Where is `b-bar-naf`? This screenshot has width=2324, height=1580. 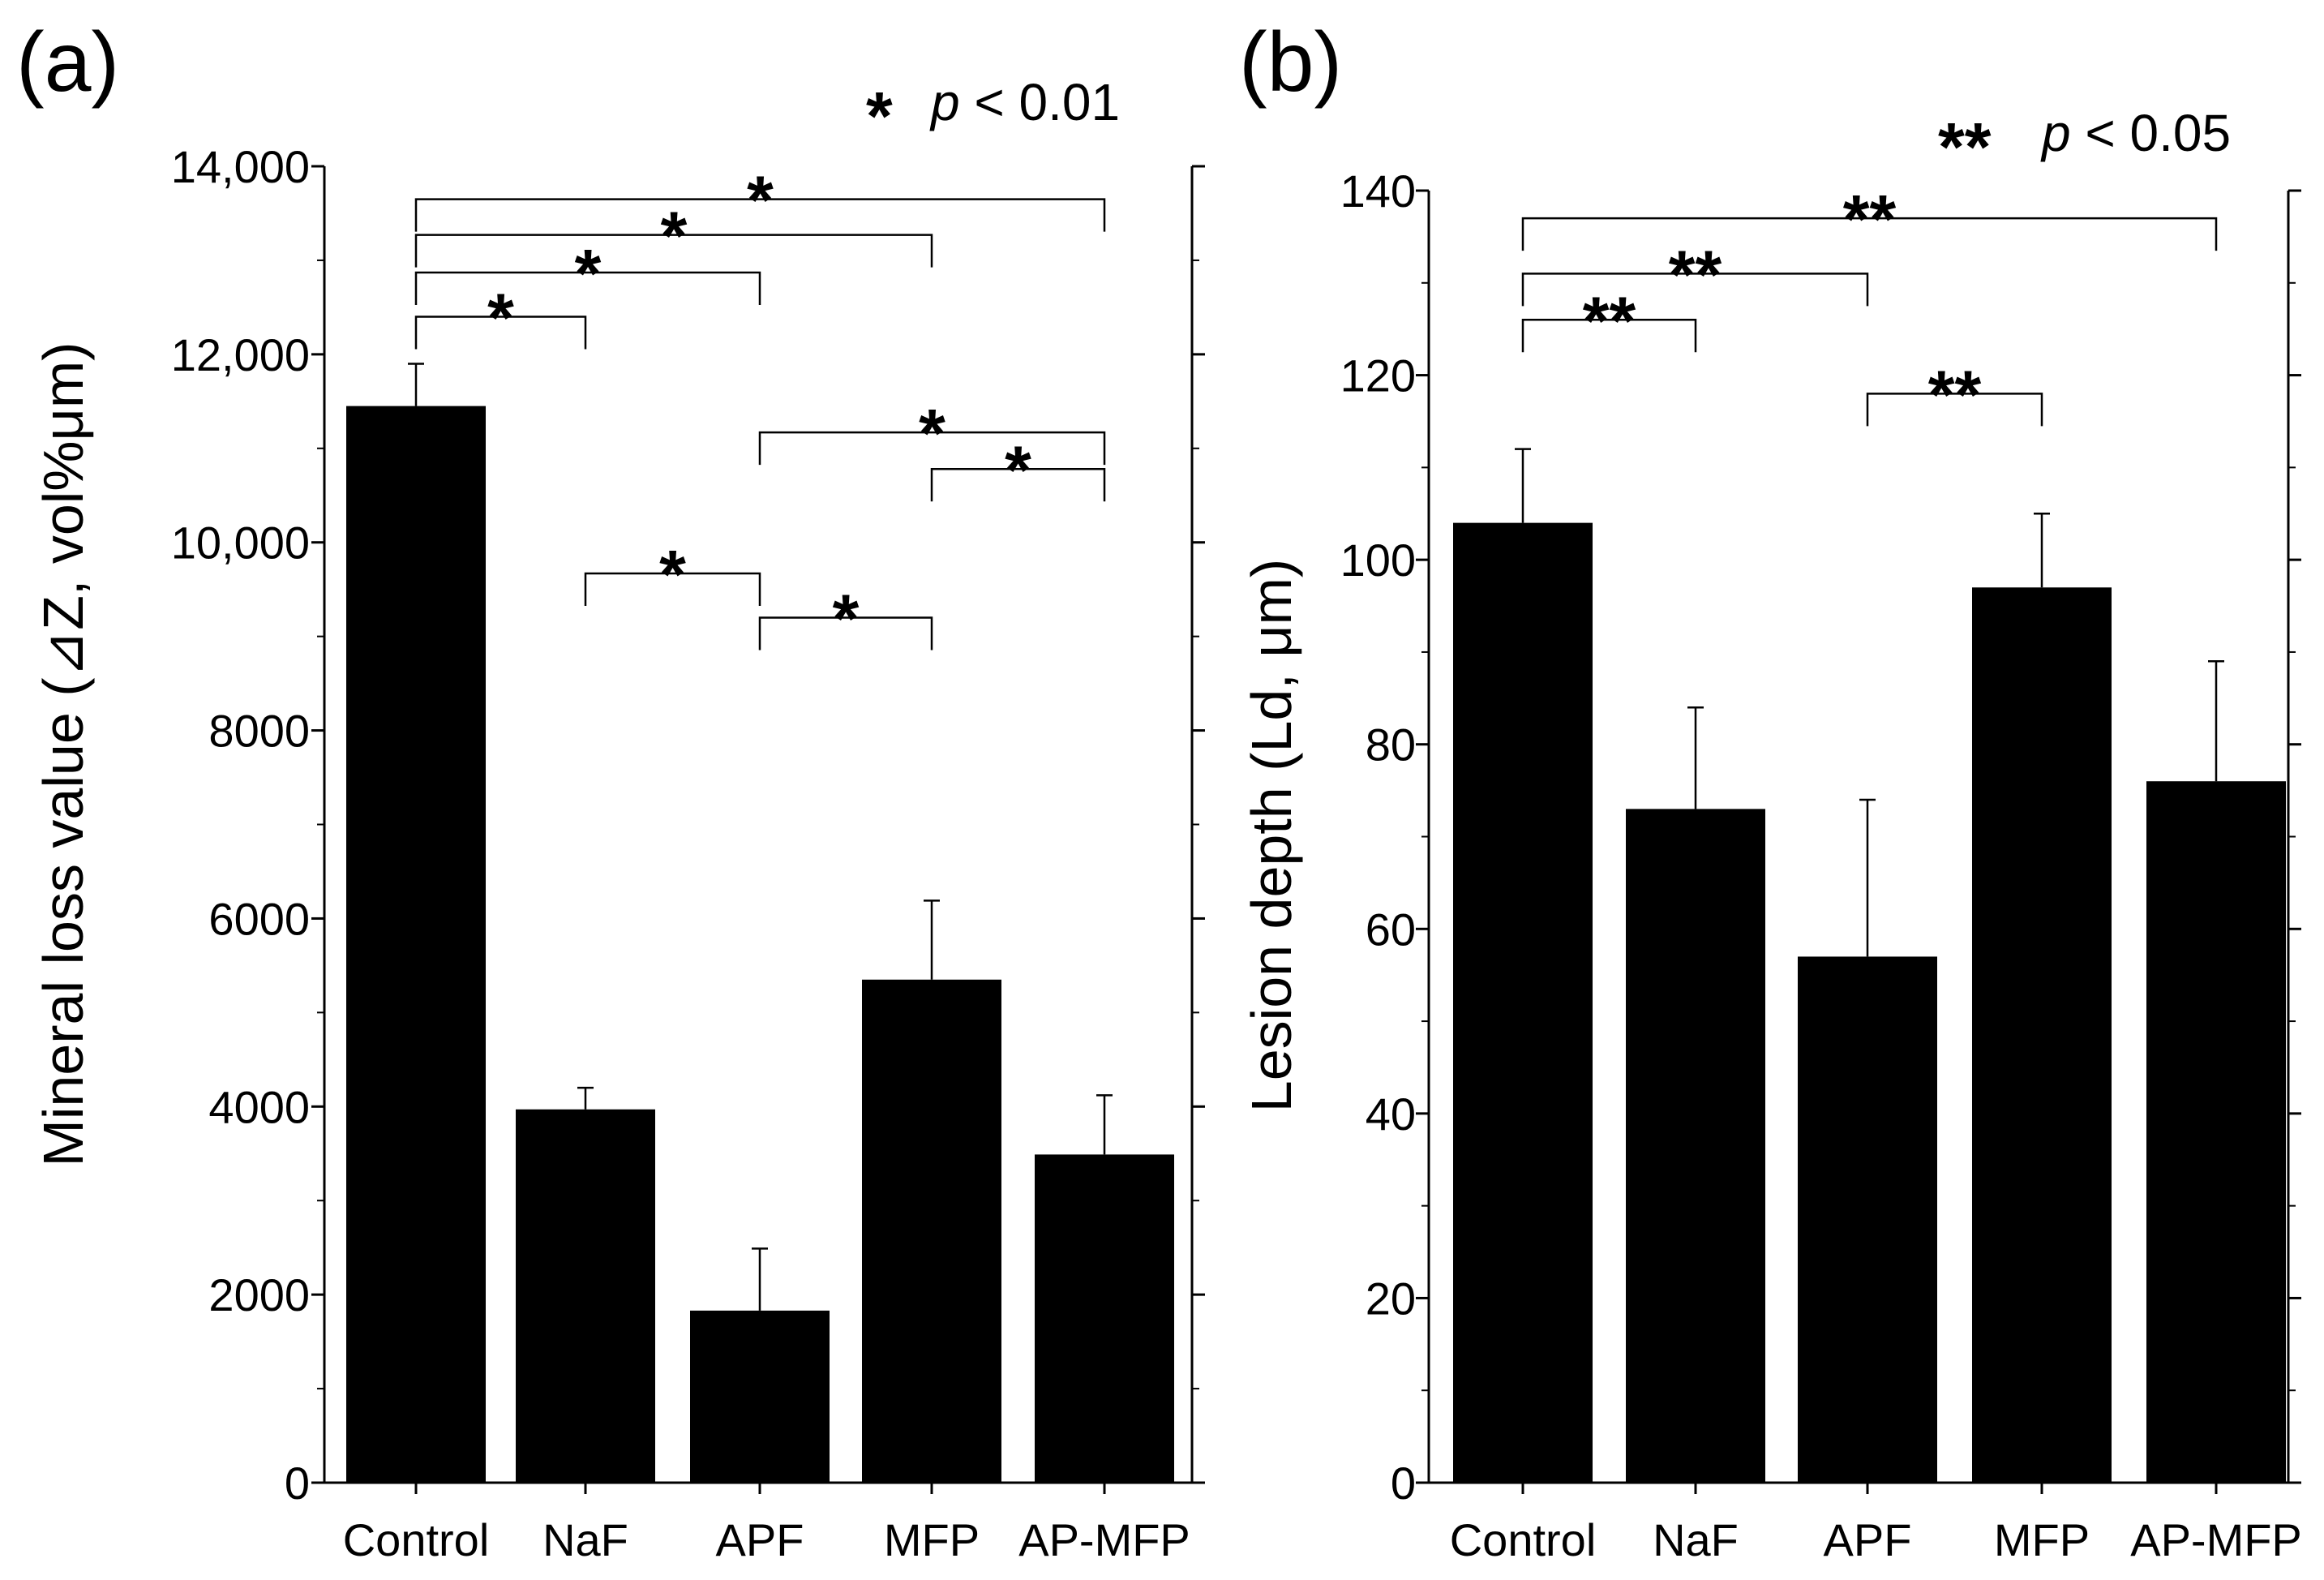 b-bar-naf is located at coordinates (1695, 1146).